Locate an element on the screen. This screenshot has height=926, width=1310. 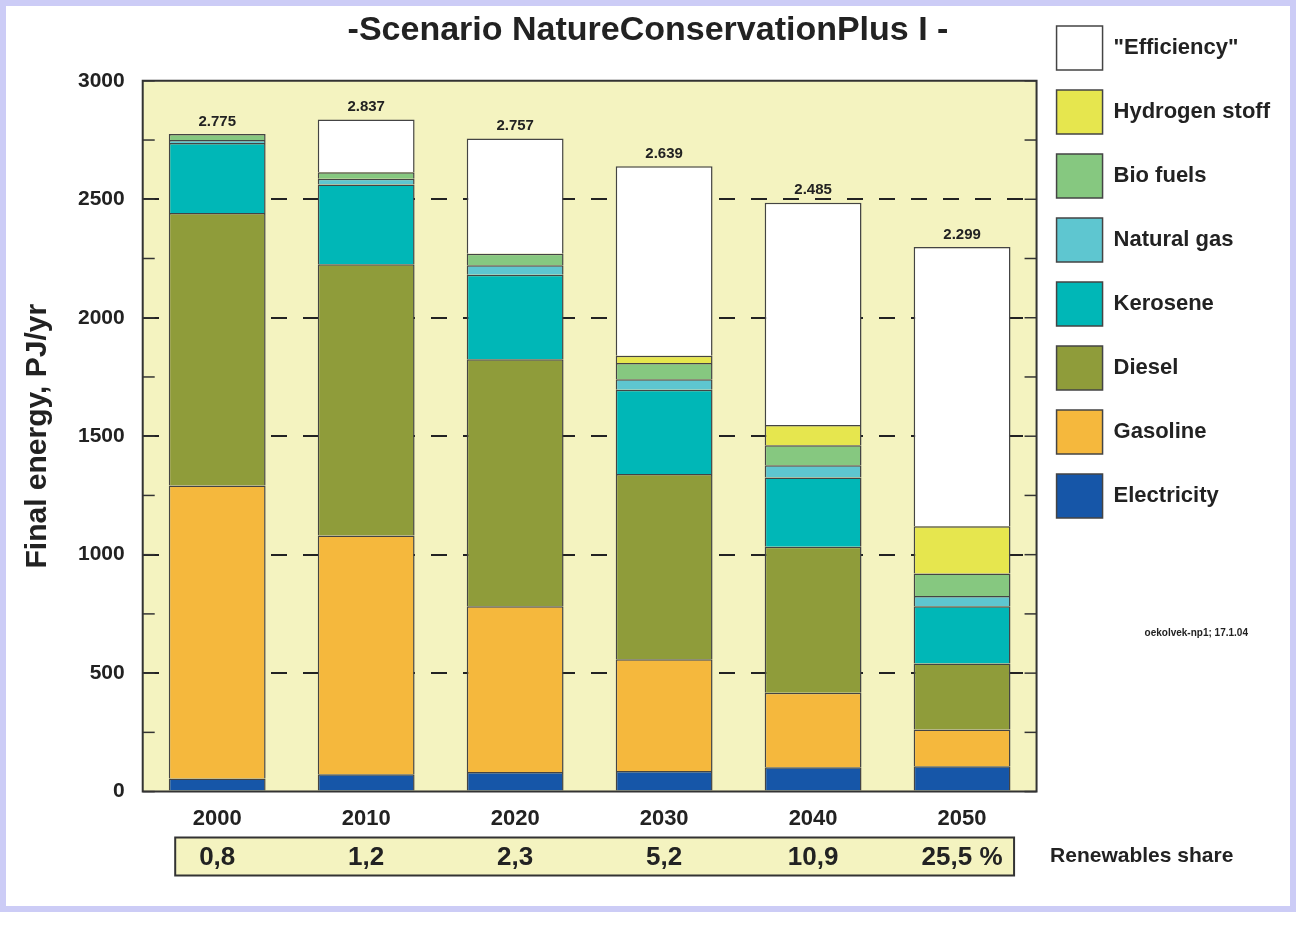
x-tick-label: 2040 is located at coordinates (813, 817).